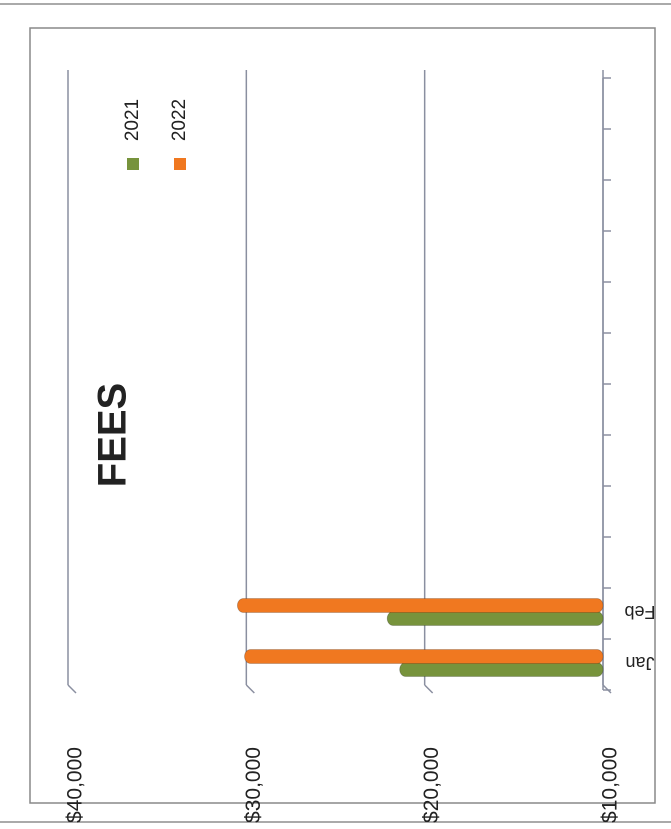 The height and width of the screenshot is (829, 671). Describe the element at coordinates (253, 785) in the screenshot. I see `y-tick-label: $30,000` at that location.